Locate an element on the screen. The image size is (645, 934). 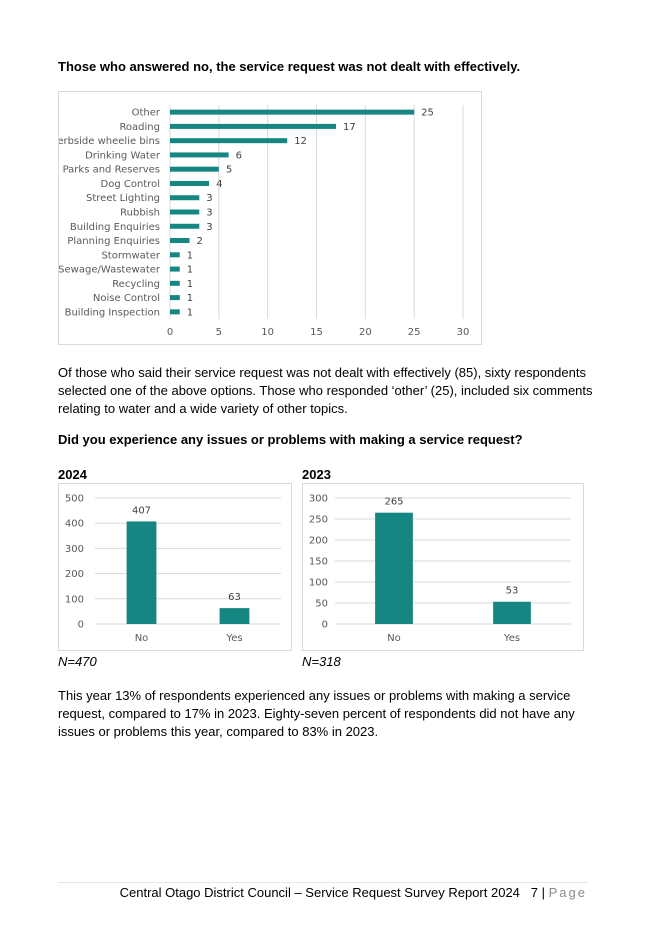
footer-page-word: Page is located at coordinates (567, 892).